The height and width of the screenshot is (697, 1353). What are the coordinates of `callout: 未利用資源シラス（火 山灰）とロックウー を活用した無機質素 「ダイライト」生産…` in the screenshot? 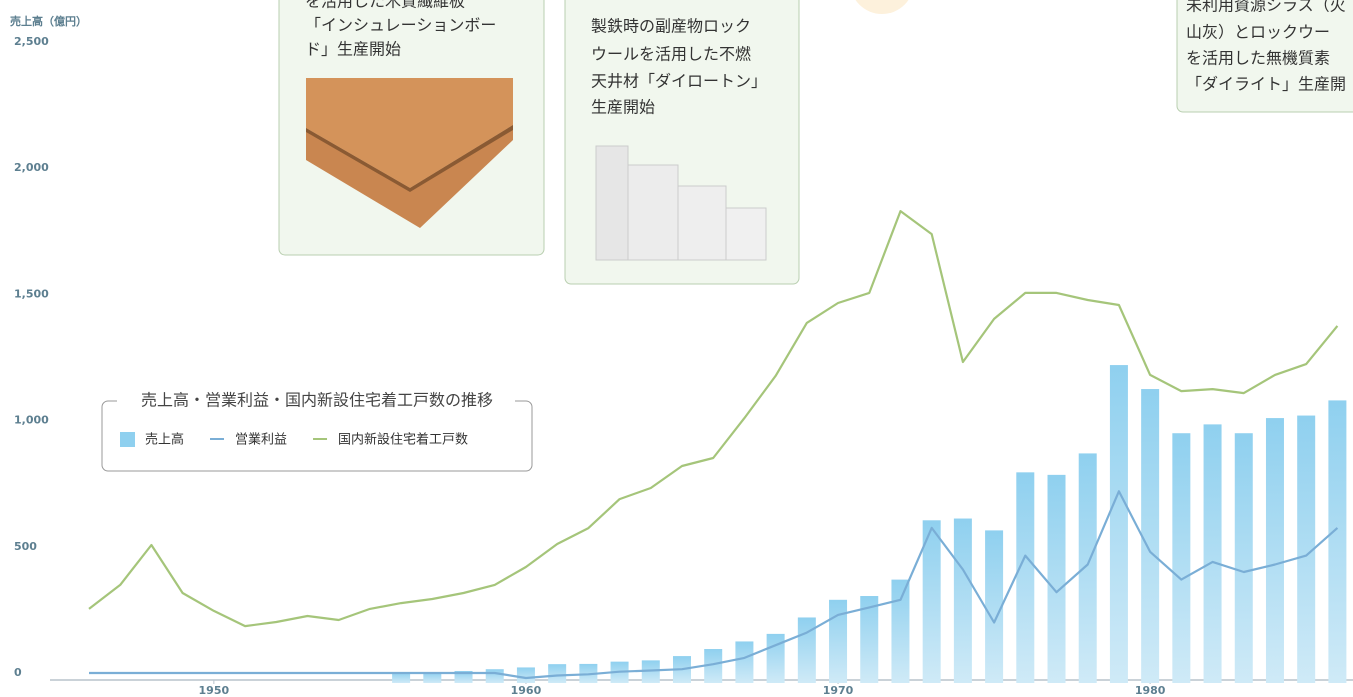 It's located at (1264, 56).